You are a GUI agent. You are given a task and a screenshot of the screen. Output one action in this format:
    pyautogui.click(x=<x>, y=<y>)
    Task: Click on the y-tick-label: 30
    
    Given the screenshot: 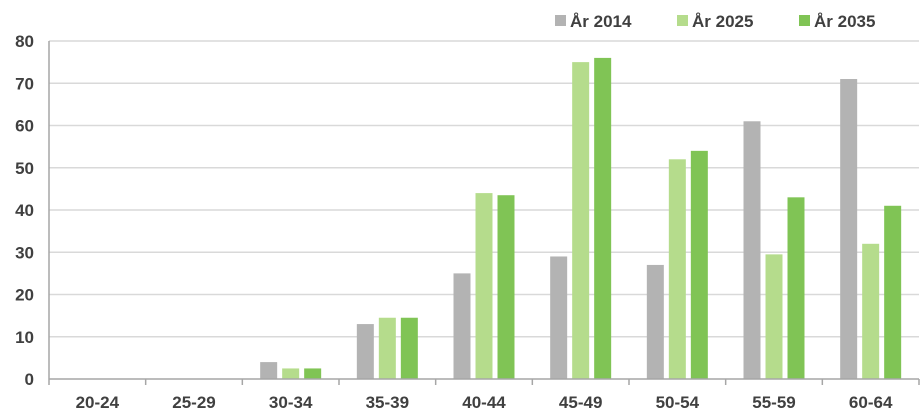 What is the action you would take?
    pyautogui.click(x=24, y=252)
    